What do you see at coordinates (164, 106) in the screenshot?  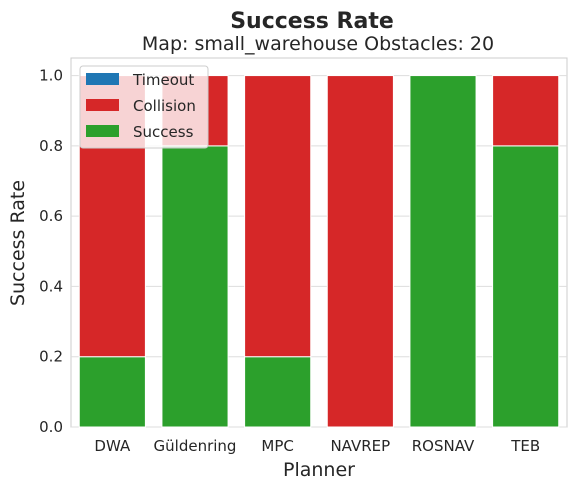 I see `legend-label-collision: Collision` at bounding box center [164, 106].